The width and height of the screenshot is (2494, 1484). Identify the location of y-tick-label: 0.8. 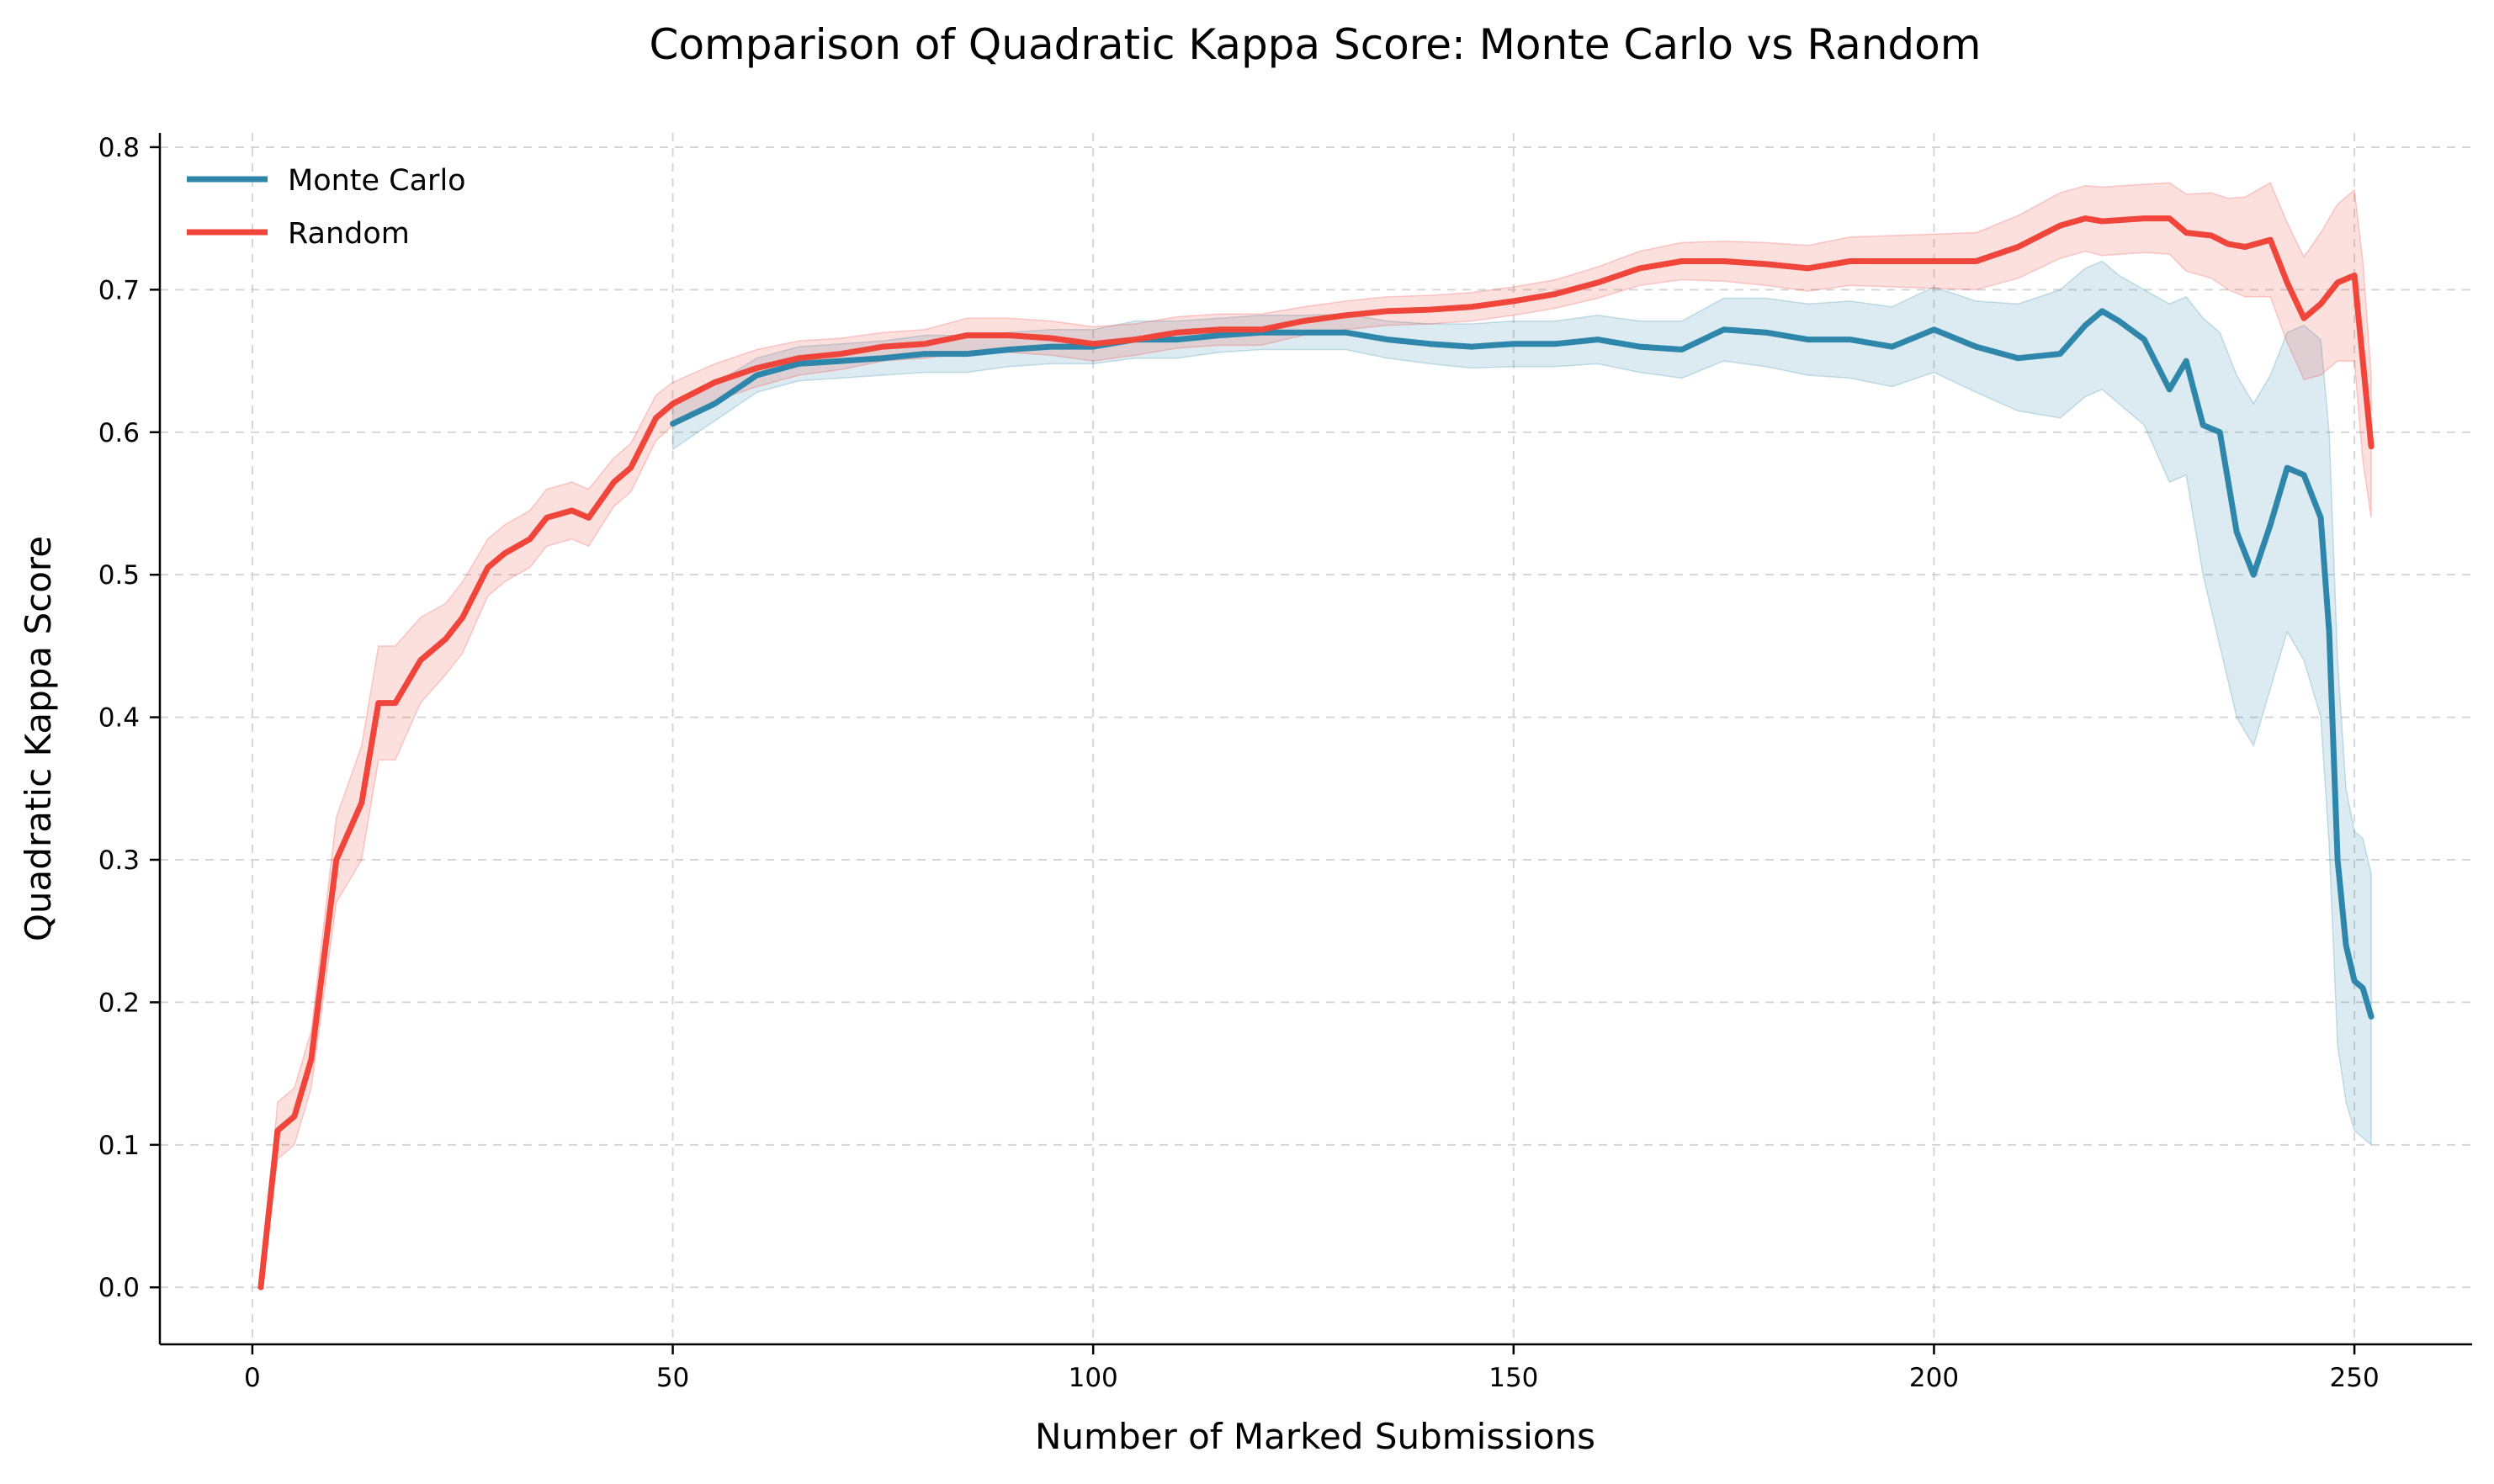
(119, 148).